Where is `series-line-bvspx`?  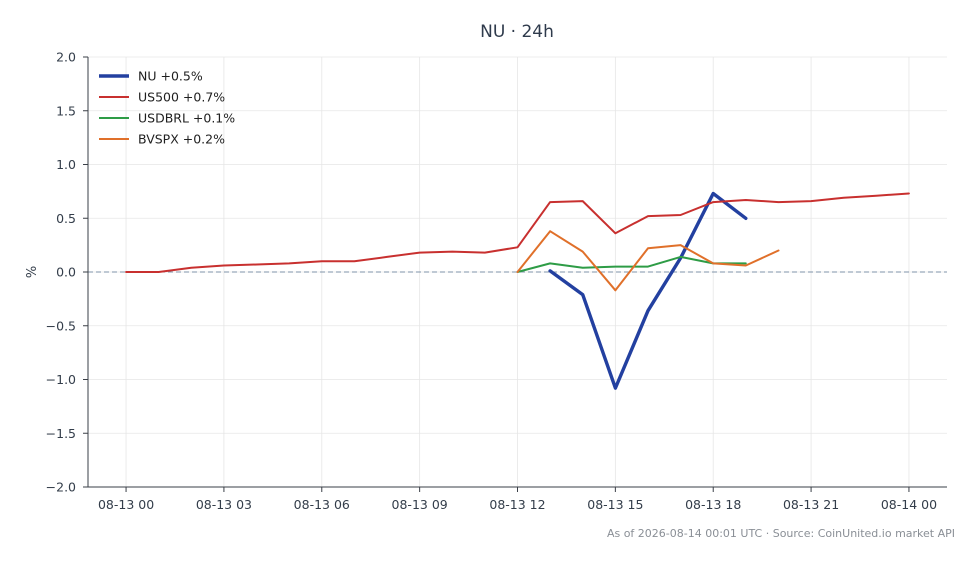
series-line-bvspx is located at coordinates (648, 261).